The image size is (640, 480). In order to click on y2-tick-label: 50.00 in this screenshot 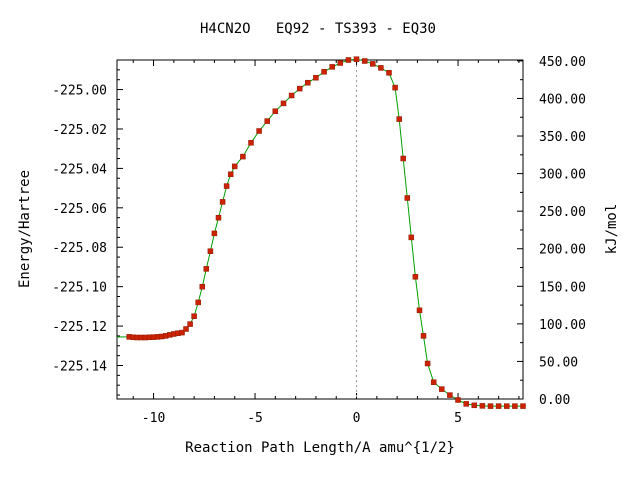, I will do `click(558, 362)`.